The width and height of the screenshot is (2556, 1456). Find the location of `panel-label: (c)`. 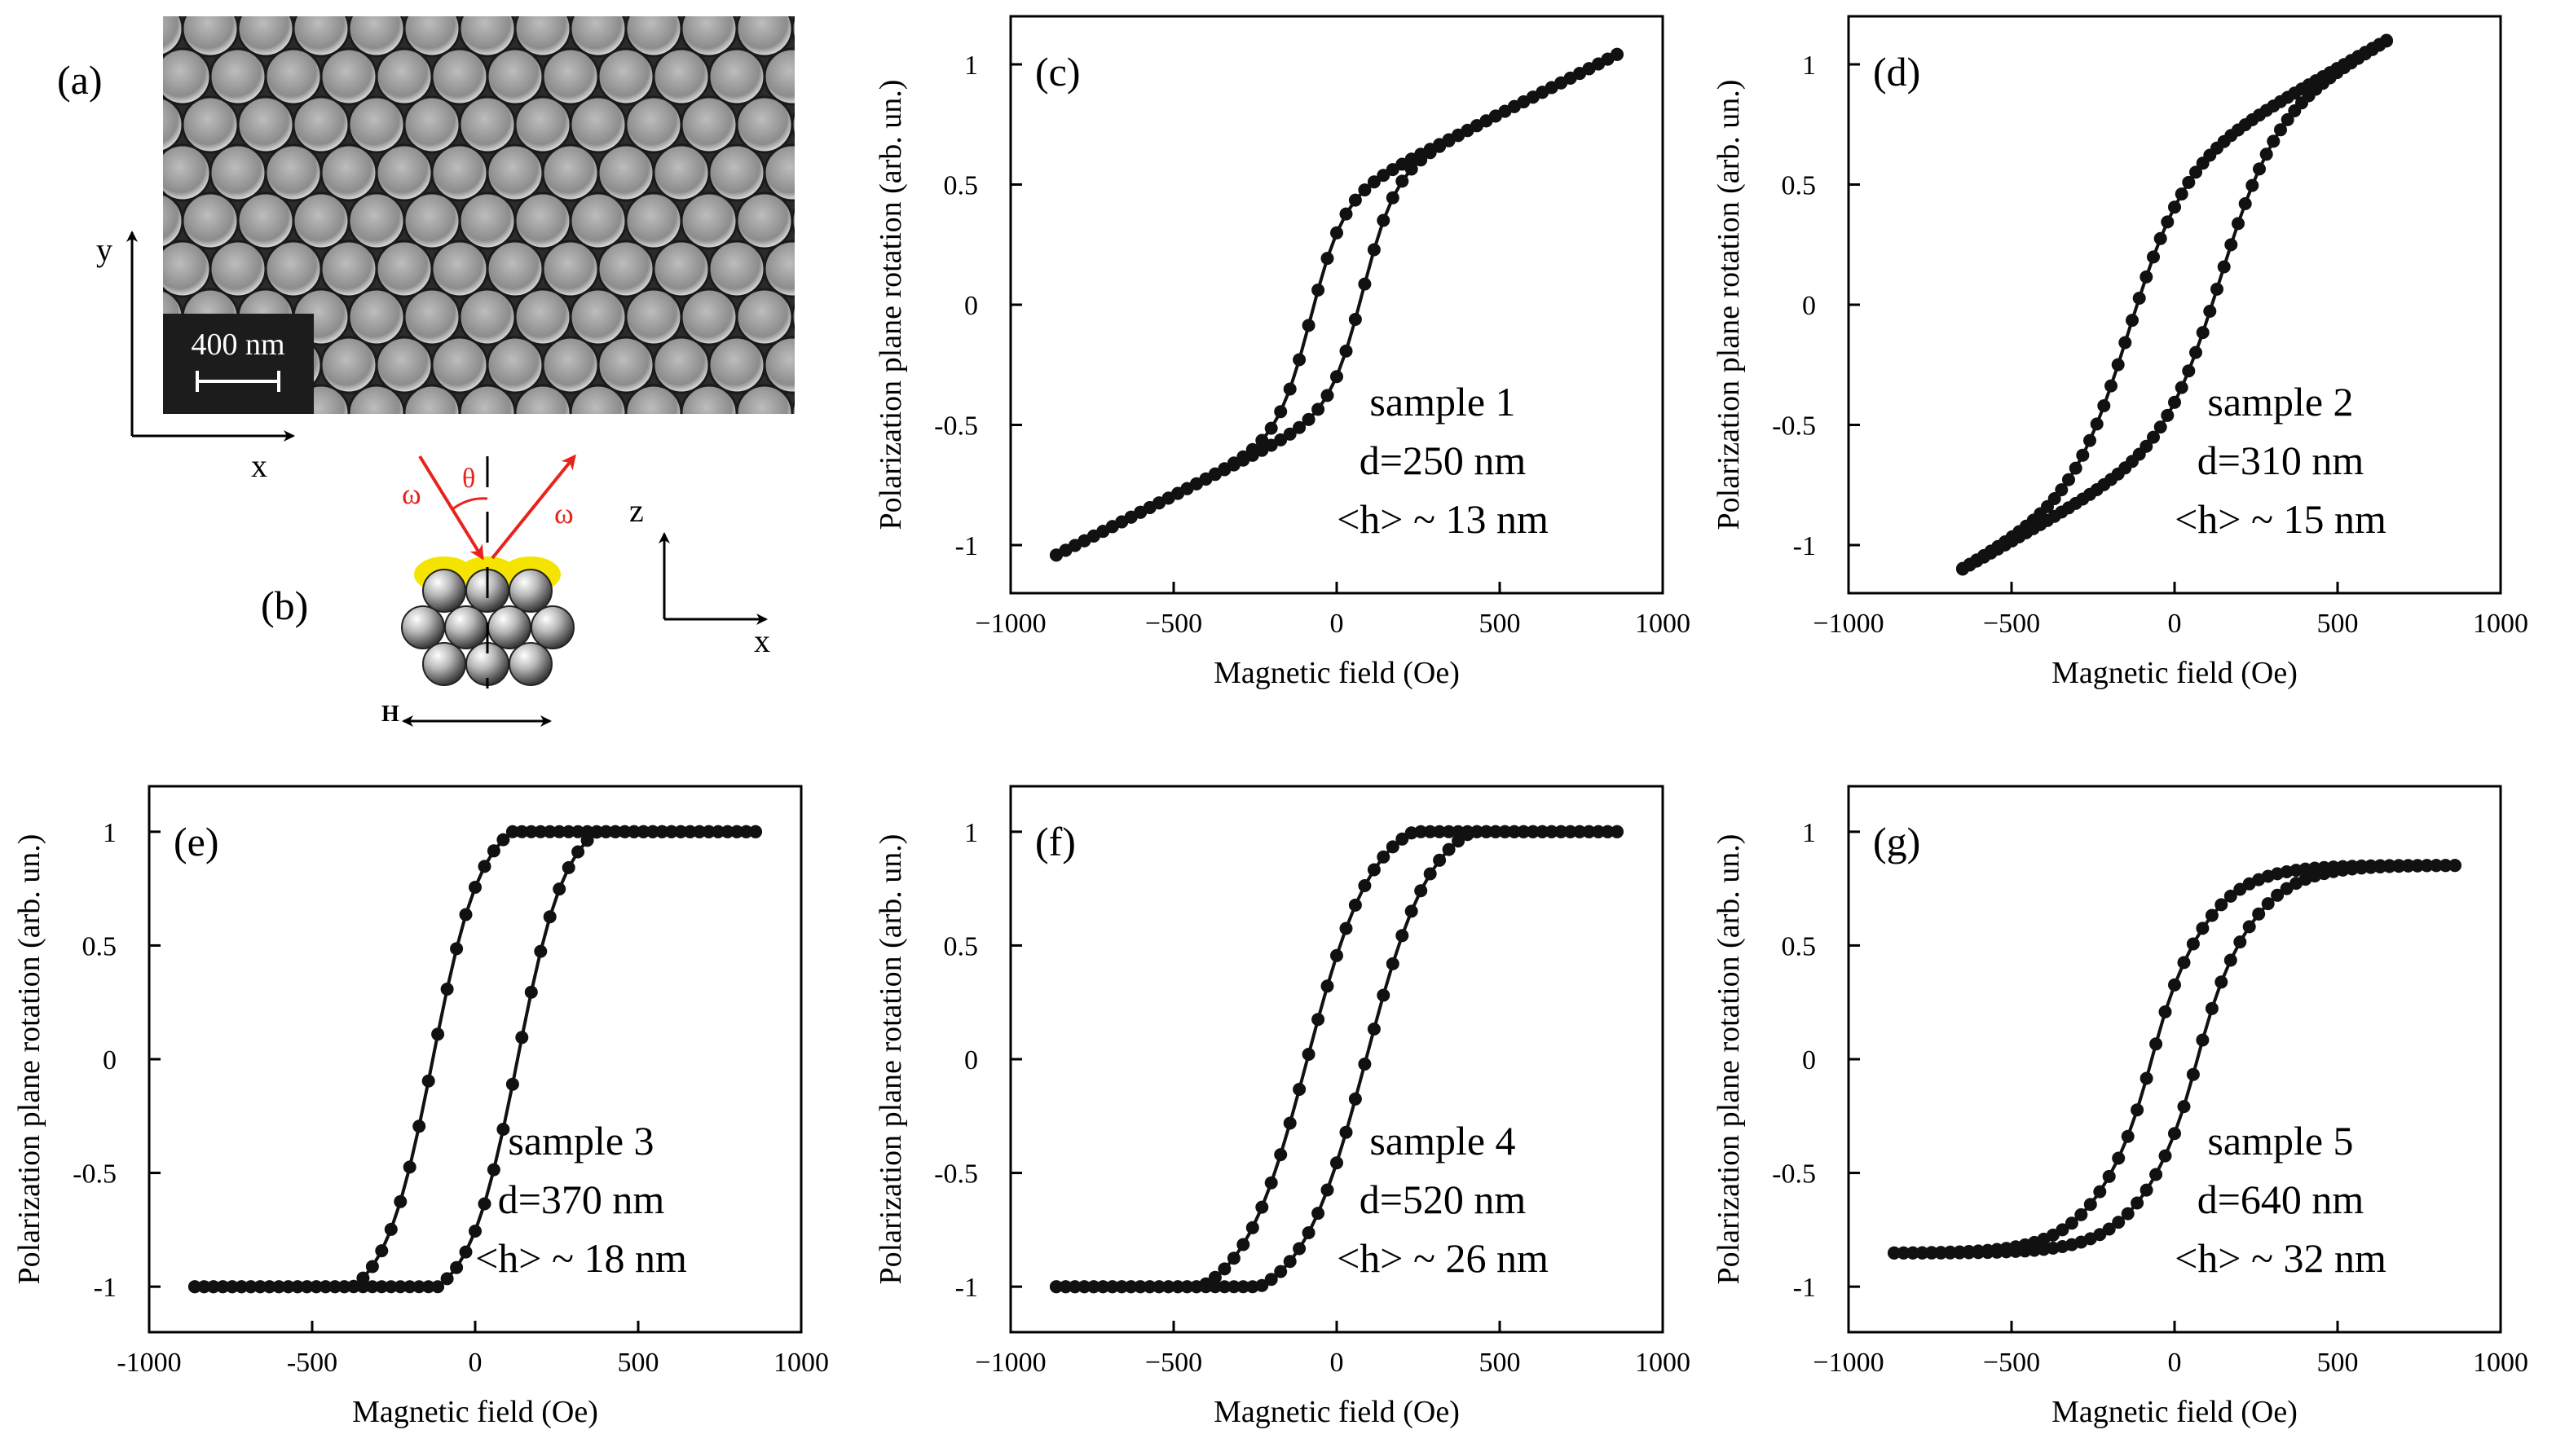

panel-label: (c) is located at coordinates (1058, 72).